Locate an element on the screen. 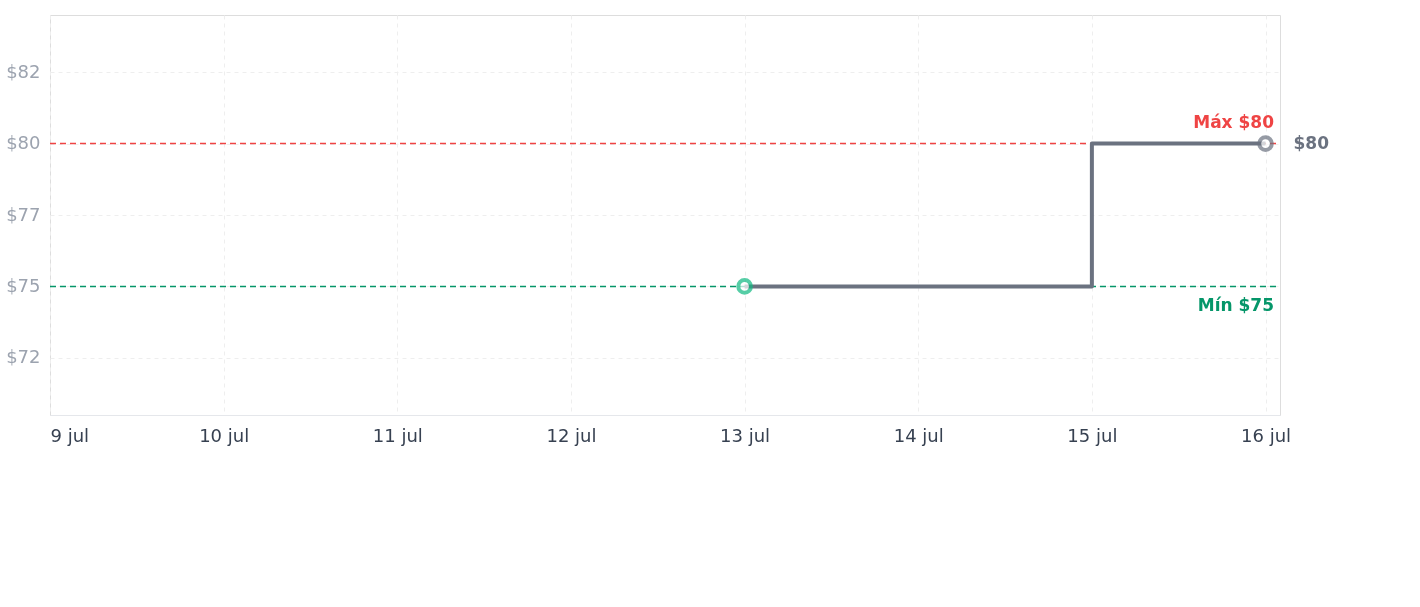  x-tick-label: 11 jul is located at coordinates (397, 435).